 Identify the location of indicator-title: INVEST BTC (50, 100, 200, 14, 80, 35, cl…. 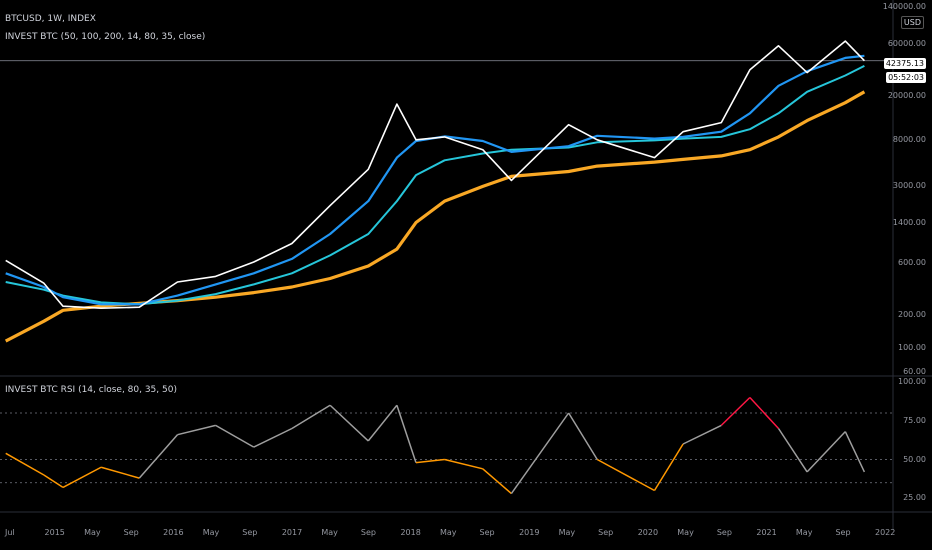
(105, 37).